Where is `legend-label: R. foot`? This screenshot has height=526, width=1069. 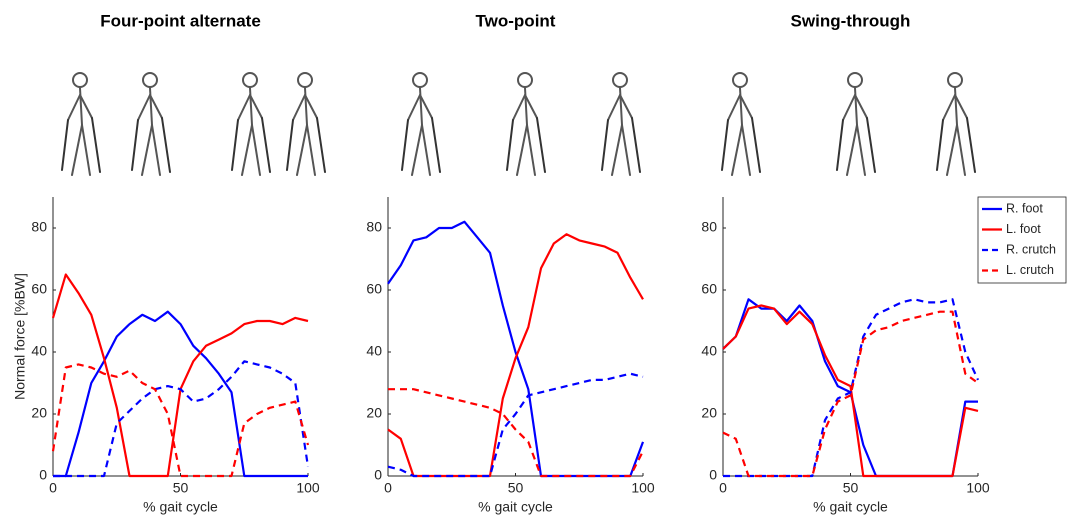 legend-label: R. foot is located at coordinates (1024, 208).